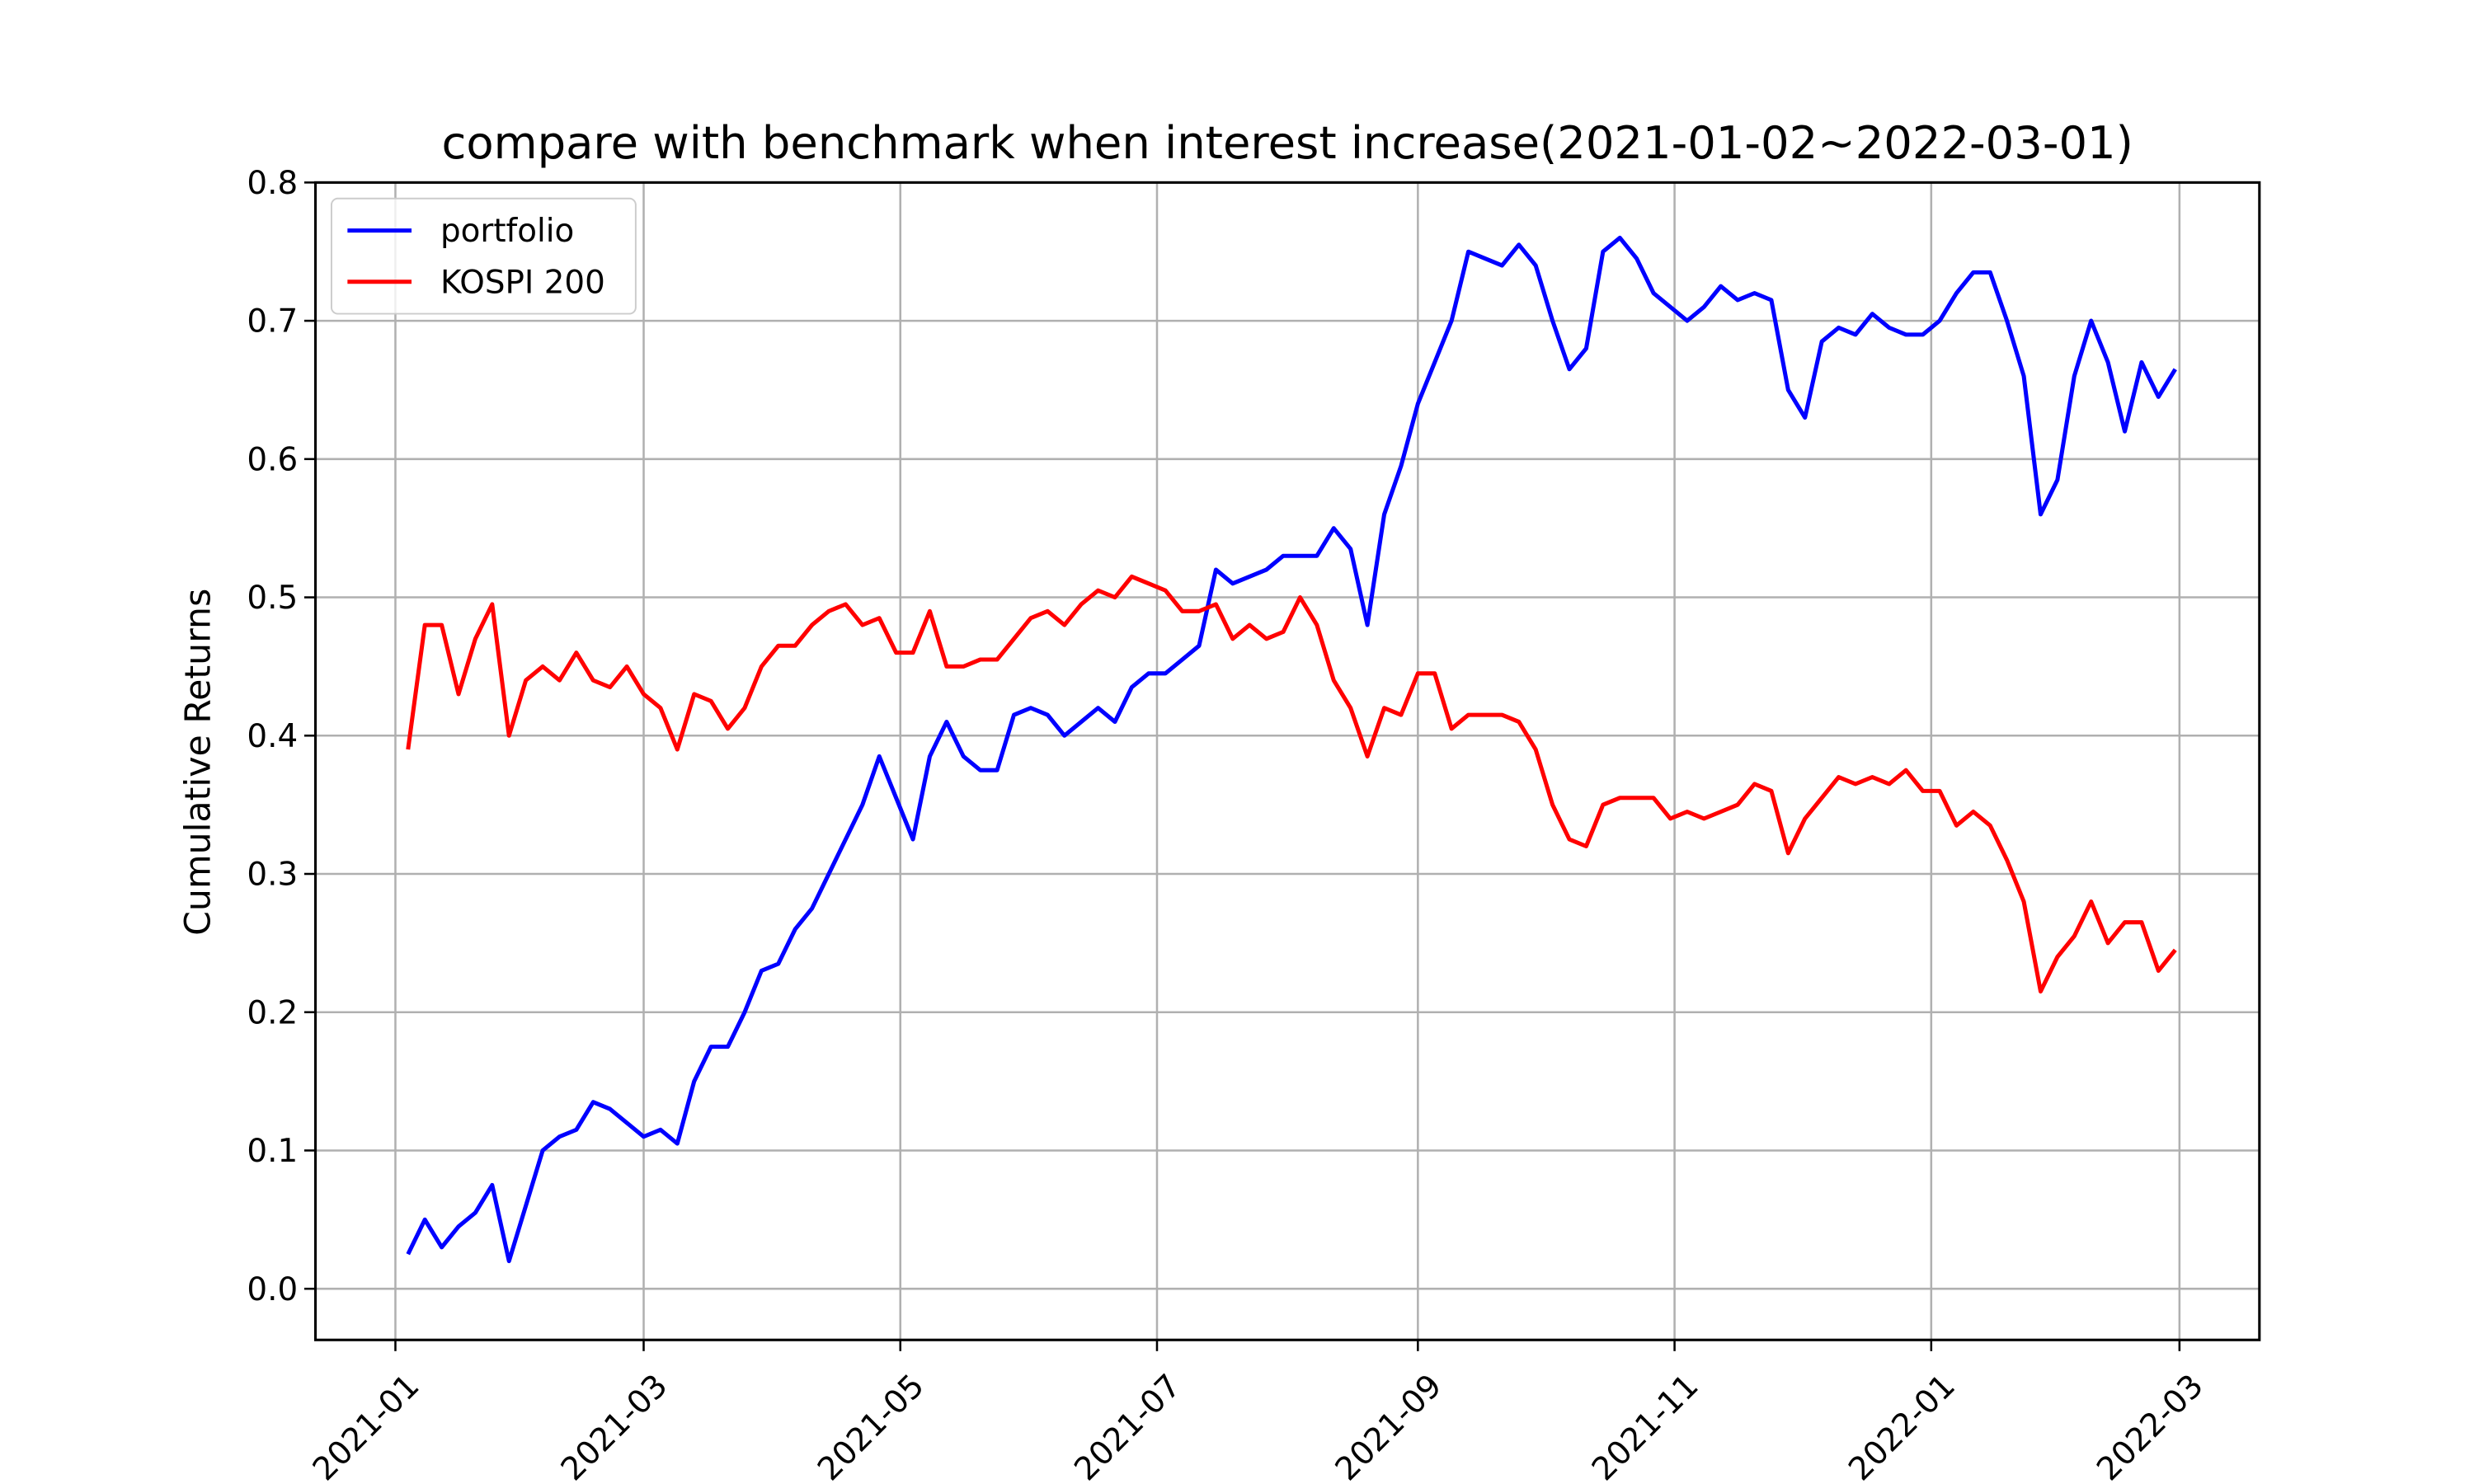 The image size is (2474, 1484). What do you see at coordinates (272, 459) in the screenshot?
I see `y-tick-label: 0.6` at bounding box center [272, 459].